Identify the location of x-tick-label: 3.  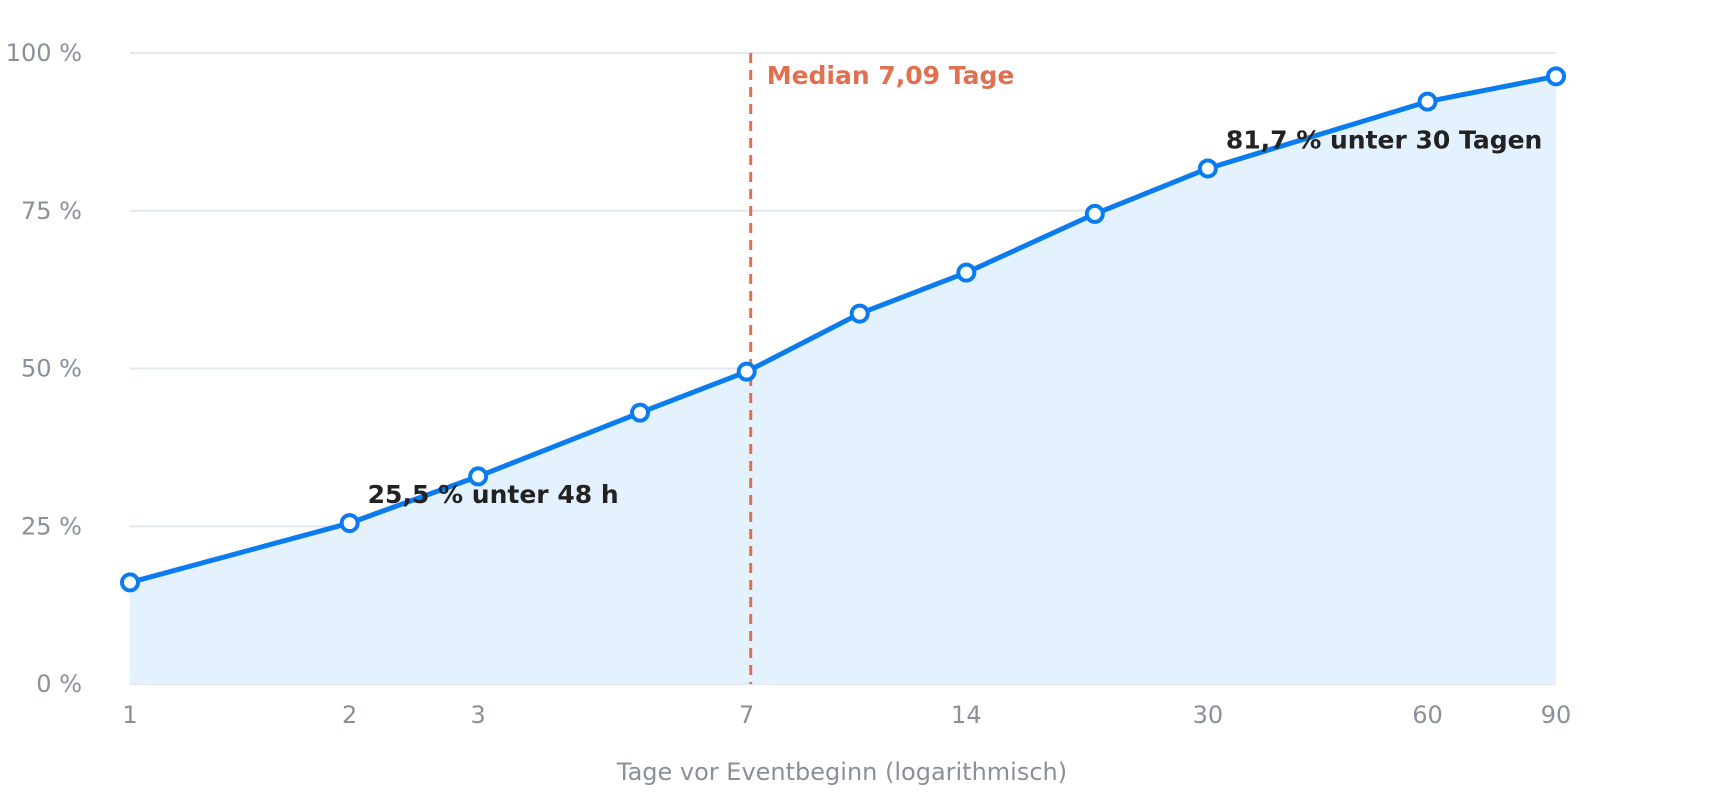
(478, 715).